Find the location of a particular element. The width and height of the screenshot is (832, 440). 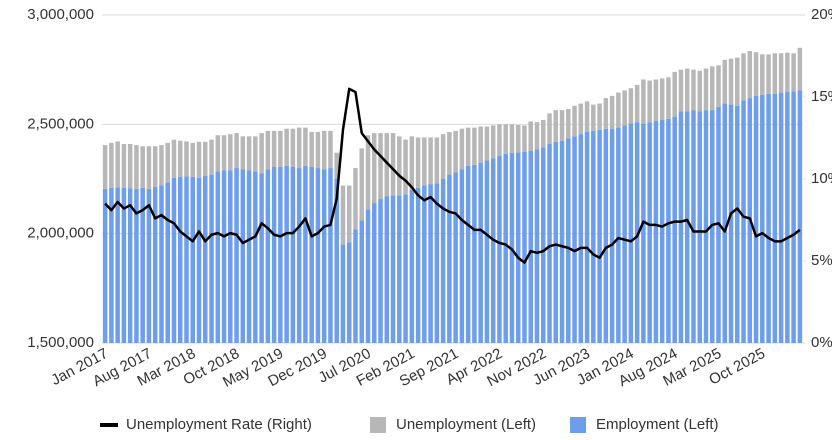

y2-tick-label: 15% is located at coordinates (821, 96).